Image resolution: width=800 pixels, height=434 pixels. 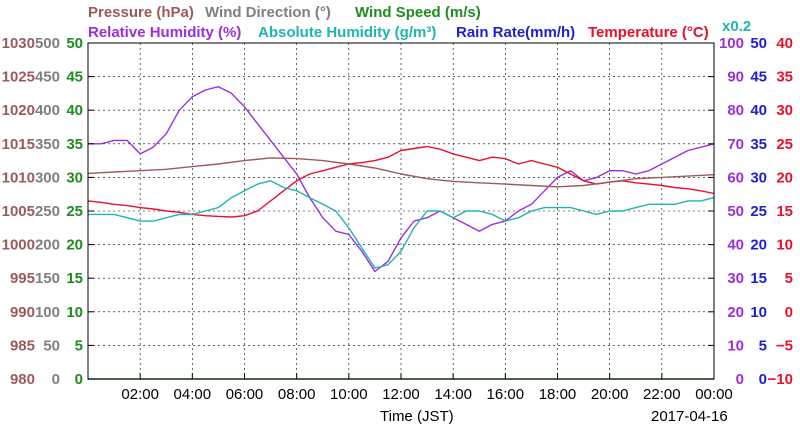 I want to click on left-tick-label: 350, so click(x=47, y=144).